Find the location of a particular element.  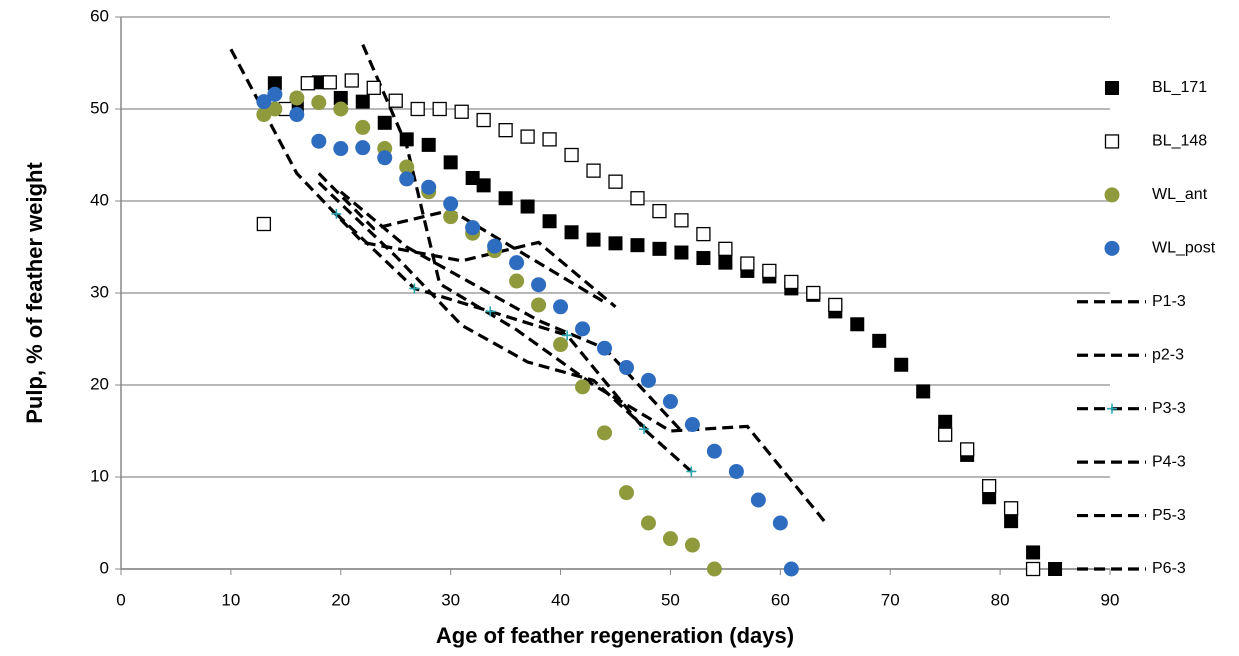

legend-label: BL_148 is located at coordinates (1179, 141).